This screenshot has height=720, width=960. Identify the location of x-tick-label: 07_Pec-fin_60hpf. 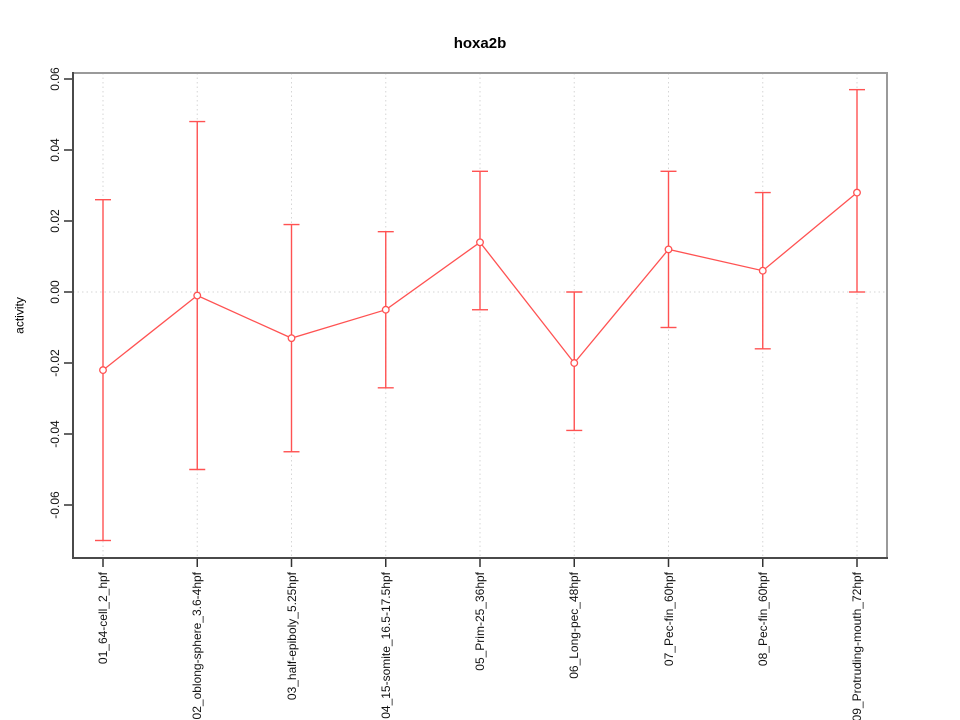
(668, 619).